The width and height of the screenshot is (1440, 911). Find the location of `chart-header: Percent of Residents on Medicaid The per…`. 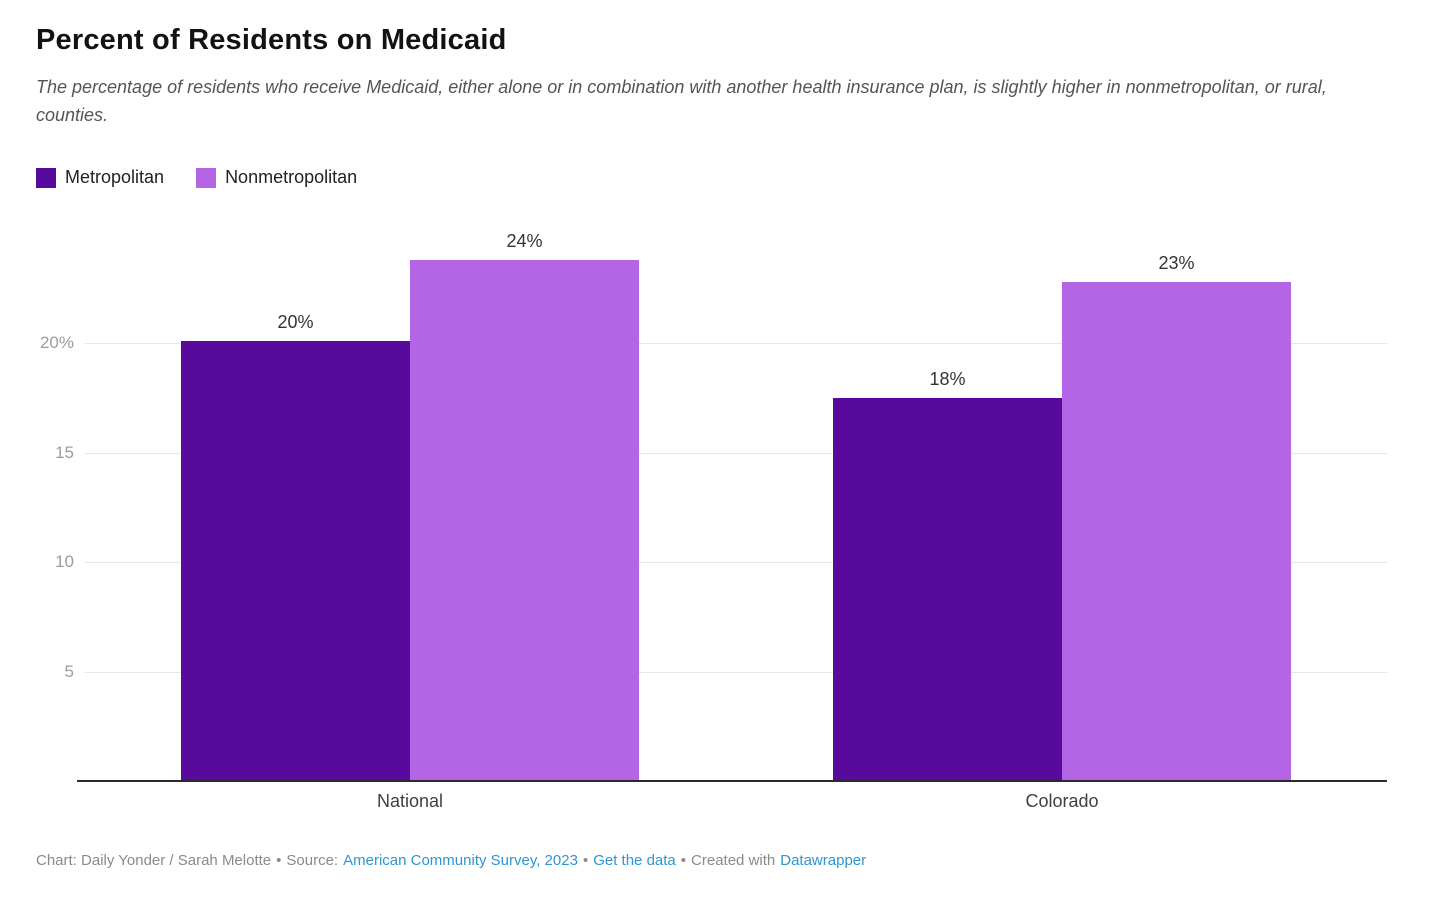

chart-header: Percent of Residents on Medicaid The per… is located at coordinates (711, 76).